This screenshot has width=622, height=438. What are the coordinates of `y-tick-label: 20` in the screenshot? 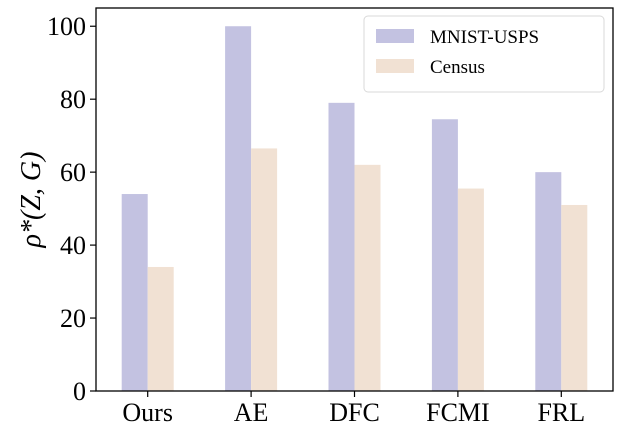 It's located at (73, 318).